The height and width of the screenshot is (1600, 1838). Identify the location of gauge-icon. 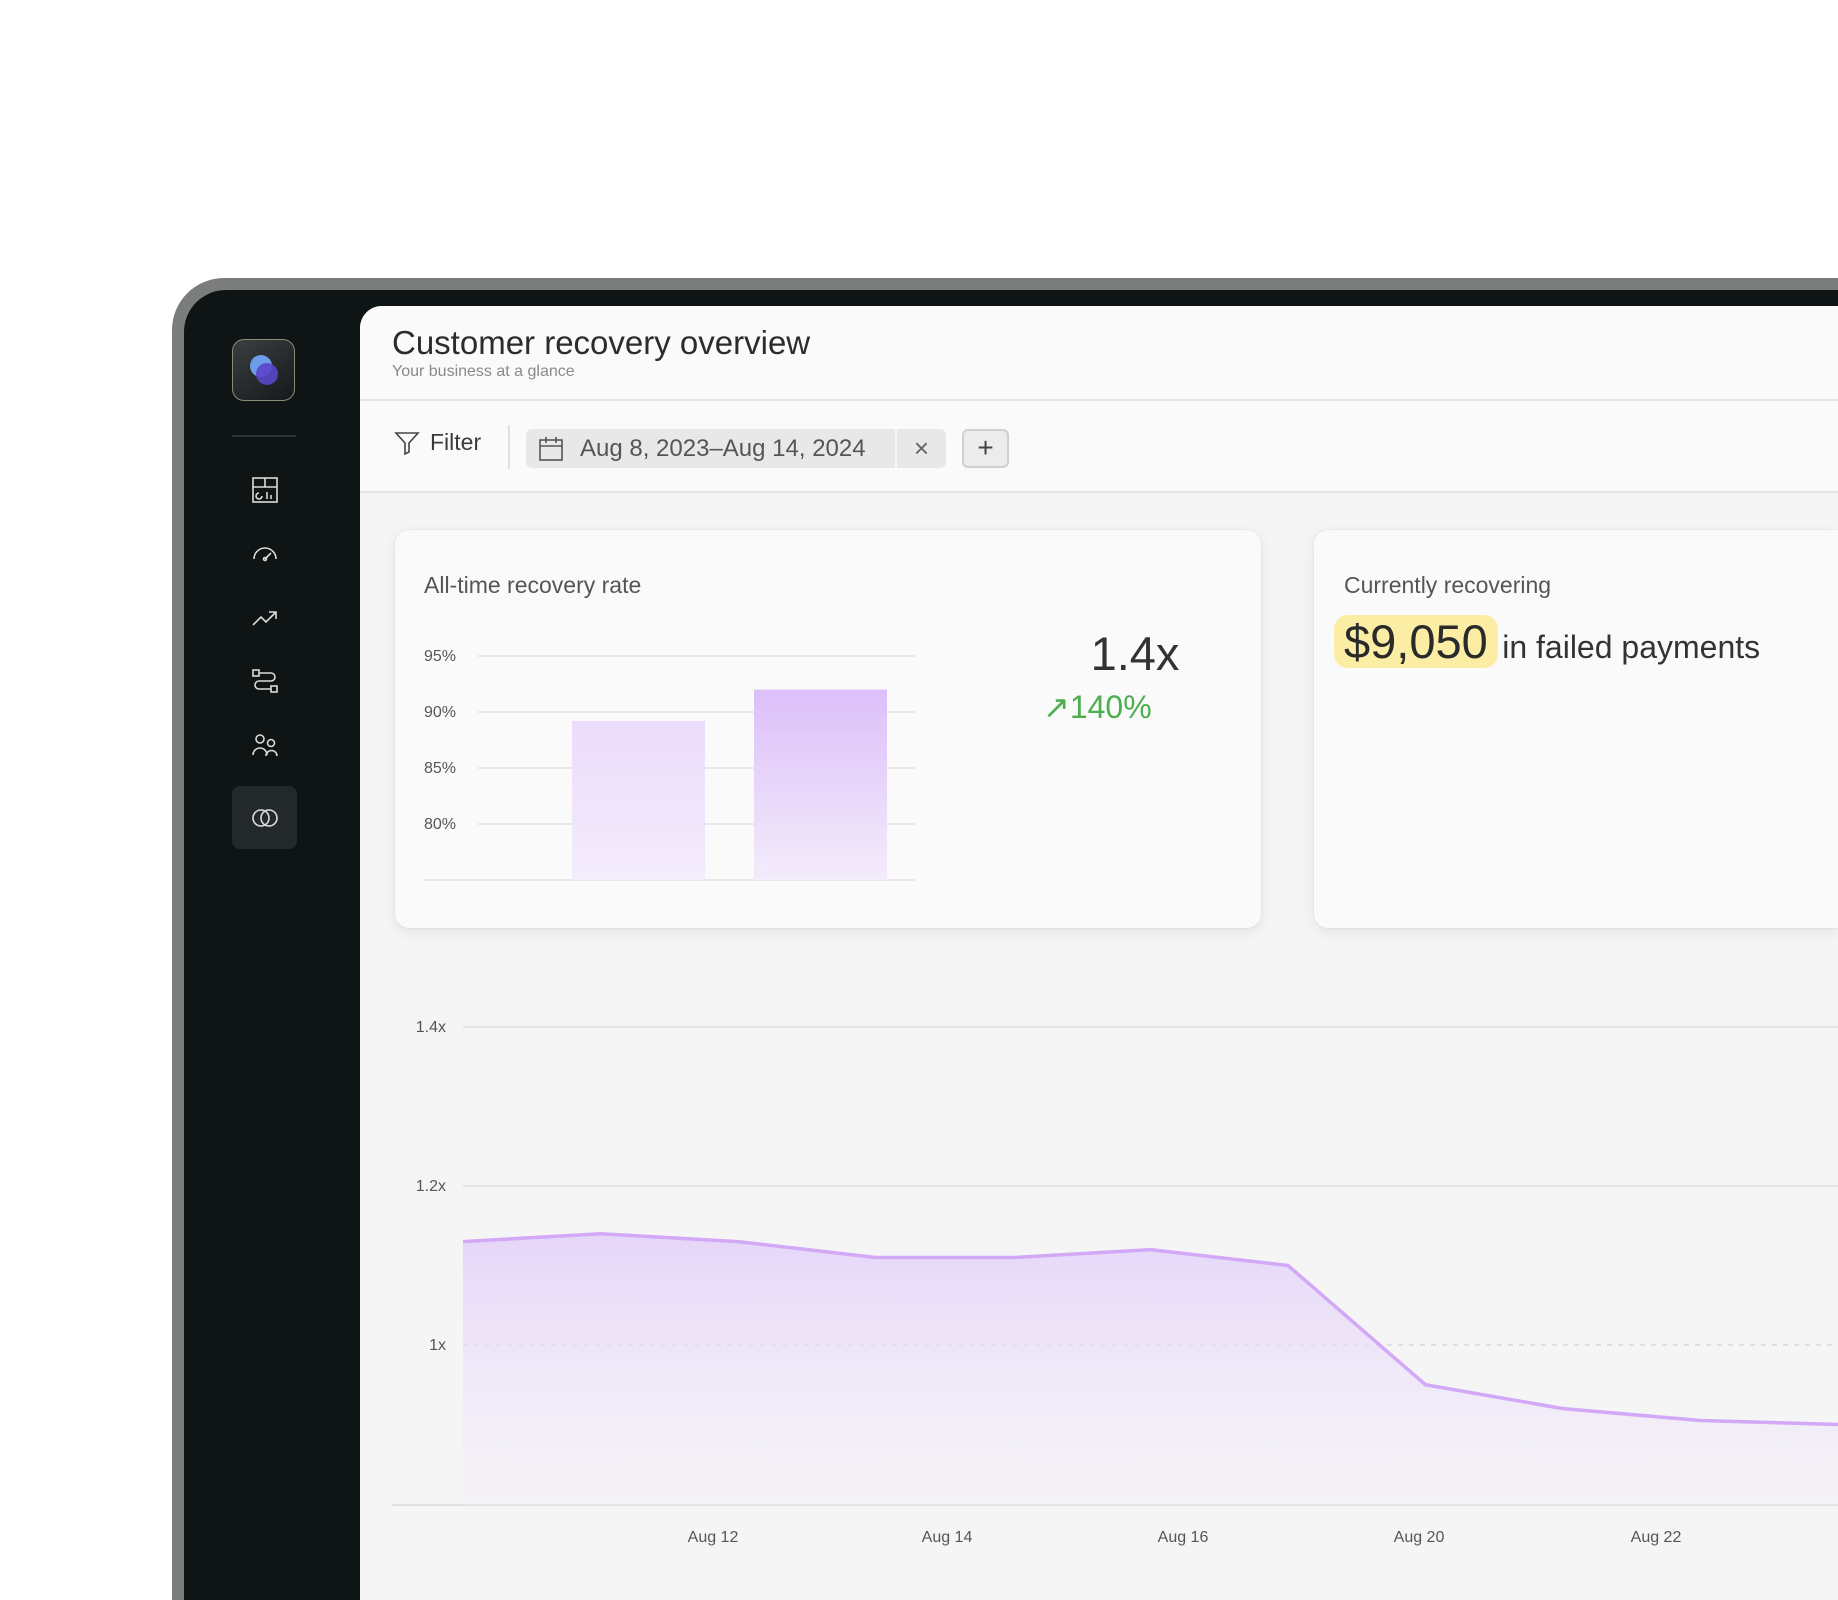
(264, 553).